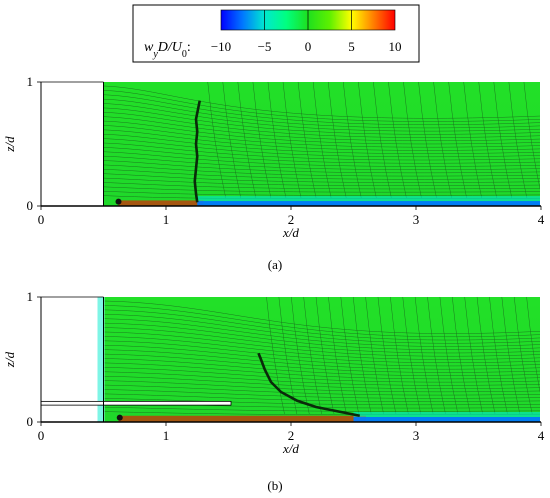 The width and height of the screenshot is (550, 498). What do you see at coordinates (351, 46) in the screenshot?
I see `colorbar-tick-label: 5` at bounding box center [351, 46].